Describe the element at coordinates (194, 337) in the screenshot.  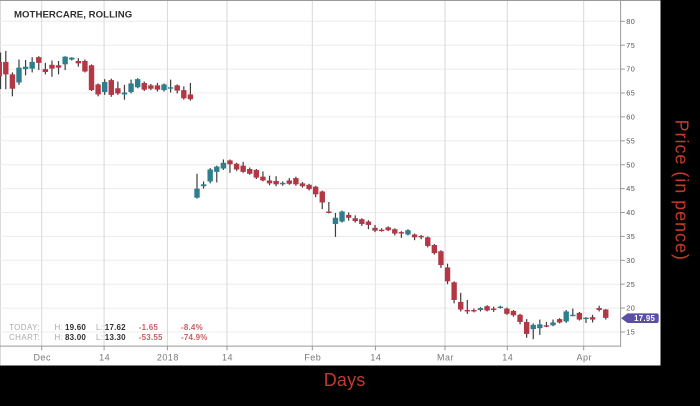
I see `svg-text: -74.9%` at that location.